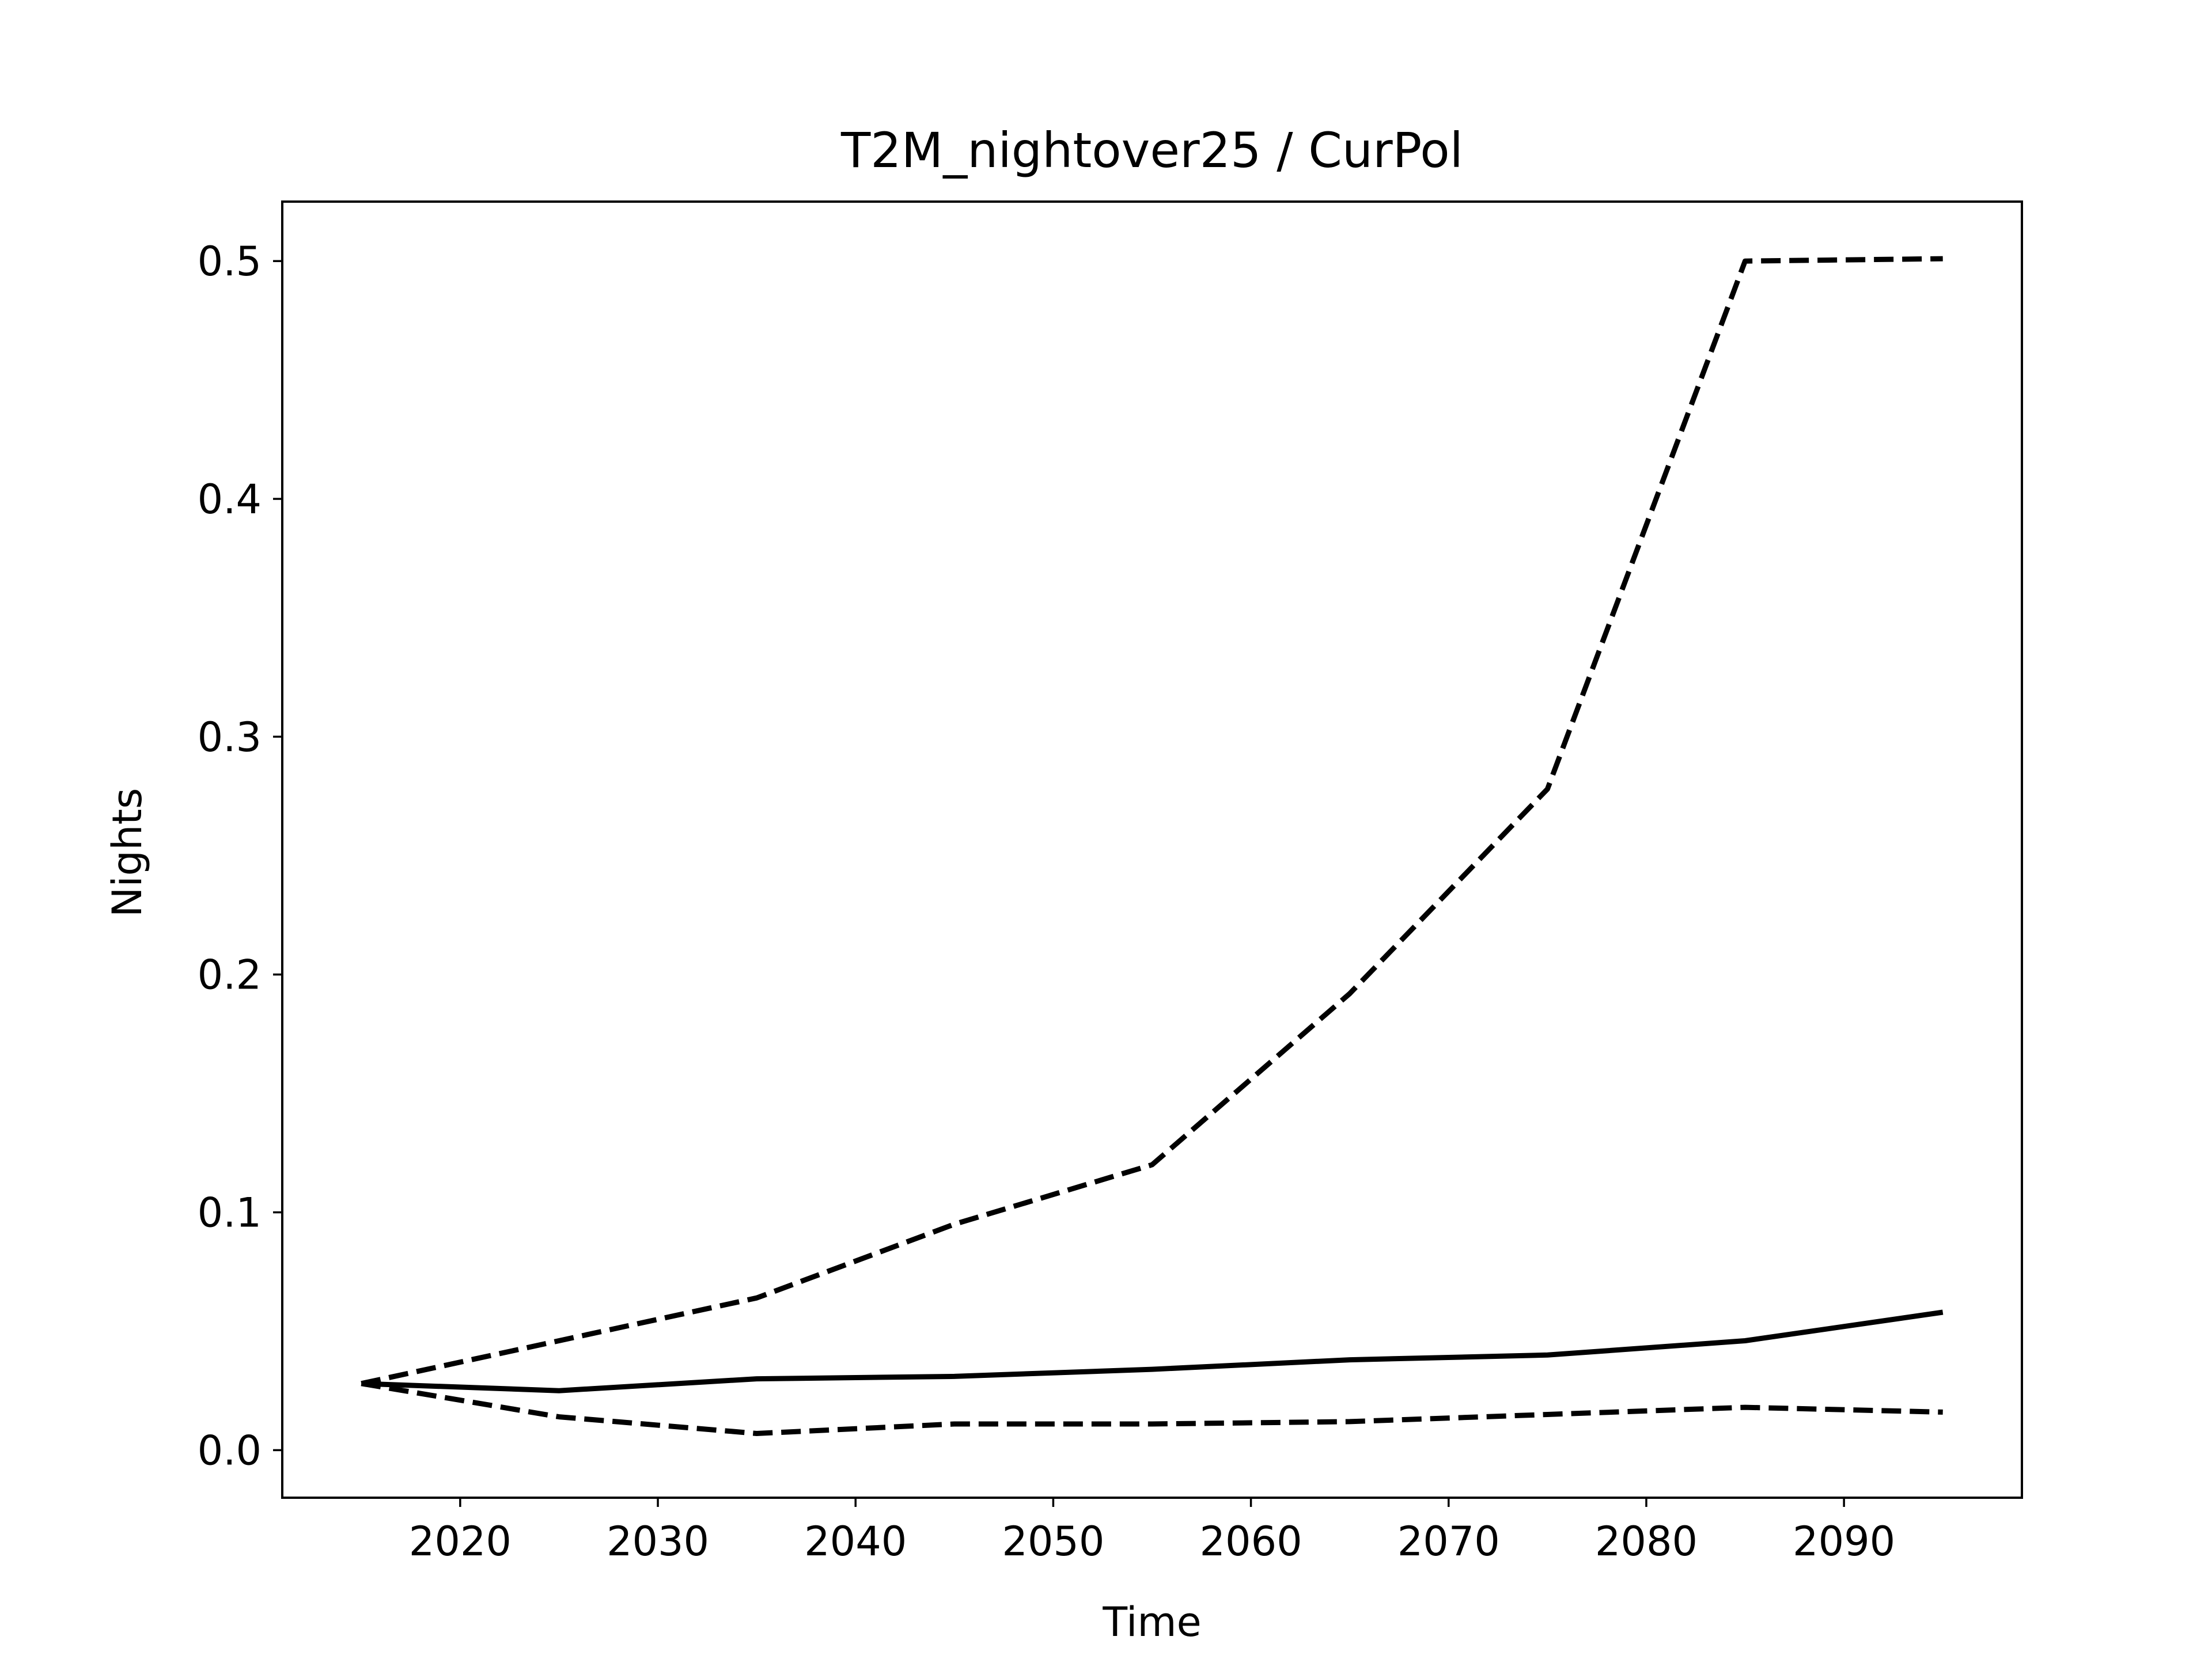 This screenshot has width=2212, height=1659. What do you see at coordinates (240, 856) in the screenshot?
I see `y-axis-ticks: 0.0 0.1 0.2 0.3 0.4 0.5` at bounding box center [240, 856].